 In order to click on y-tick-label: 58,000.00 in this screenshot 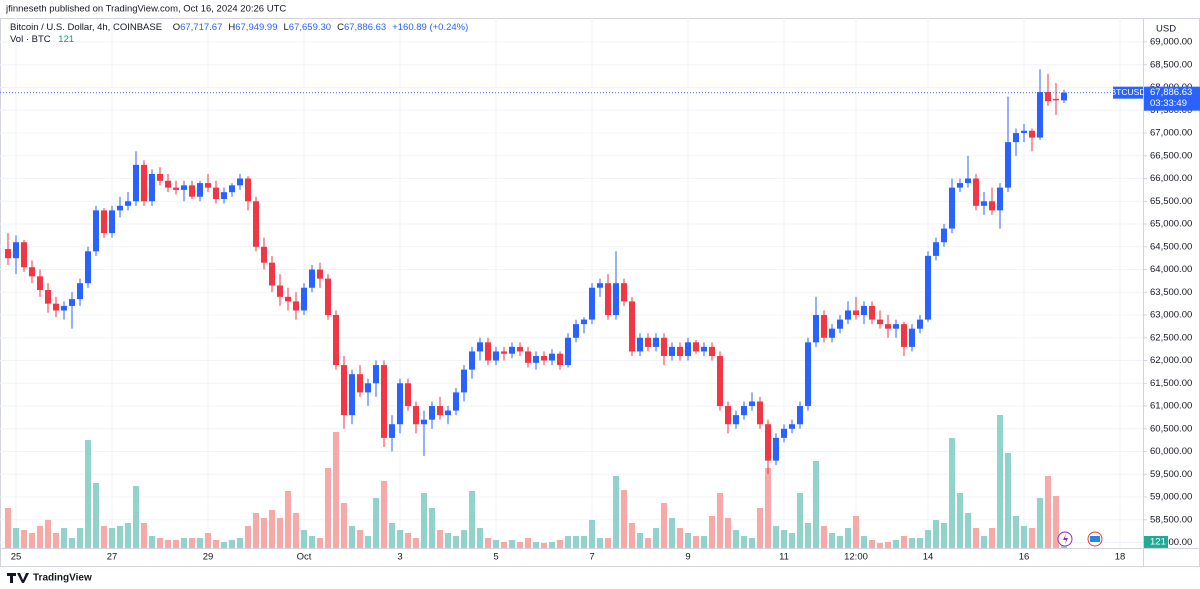, I will do `click(1171, 542)`.